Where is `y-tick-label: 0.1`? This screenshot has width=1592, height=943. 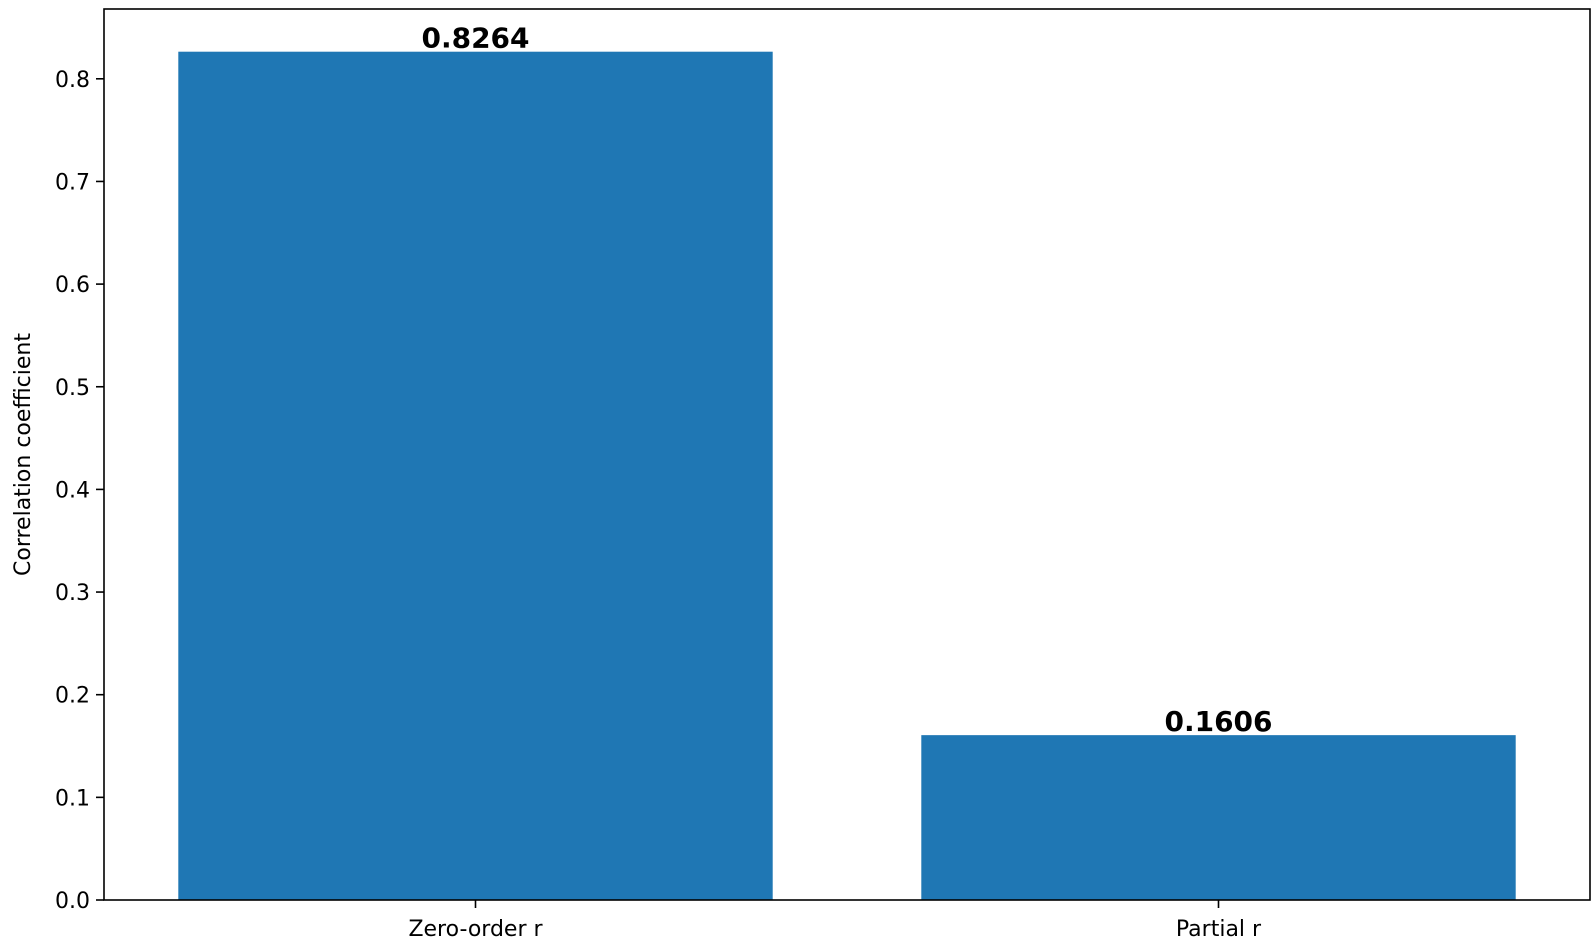 y-tick-label: 0.1 is located at coordinates (72, 798).